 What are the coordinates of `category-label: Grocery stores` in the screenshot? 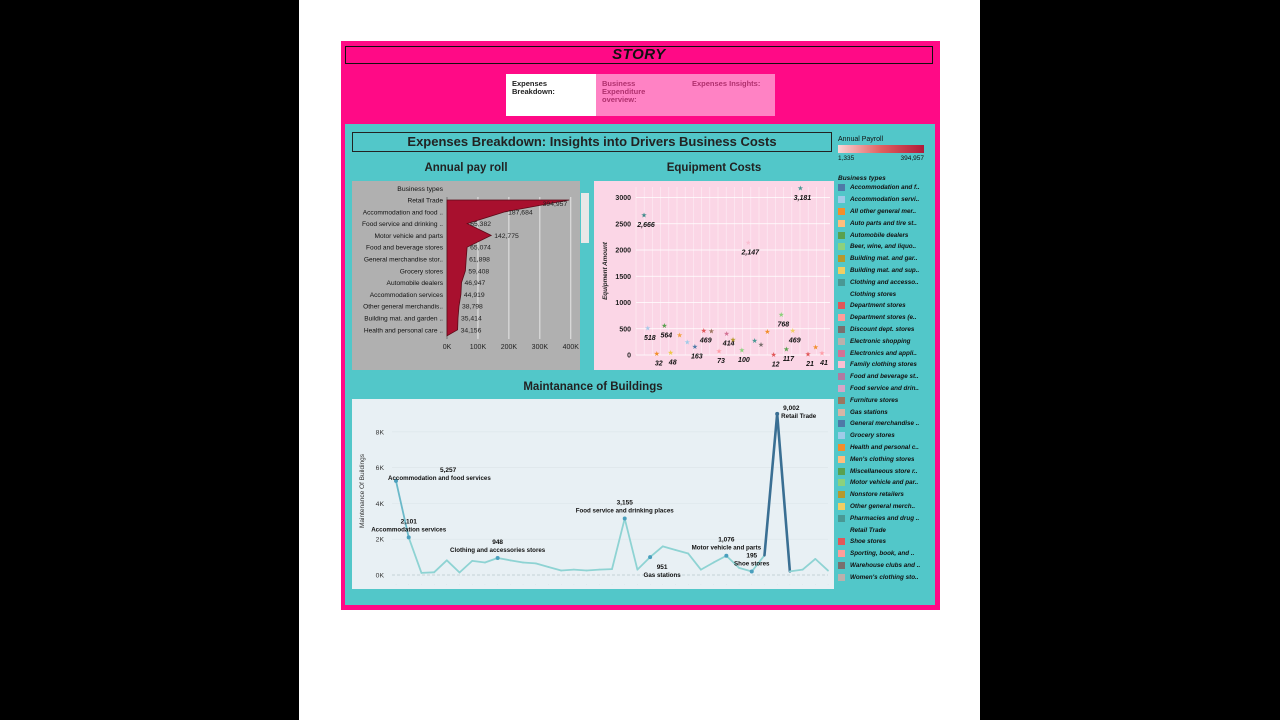 It's located at (422, 271).